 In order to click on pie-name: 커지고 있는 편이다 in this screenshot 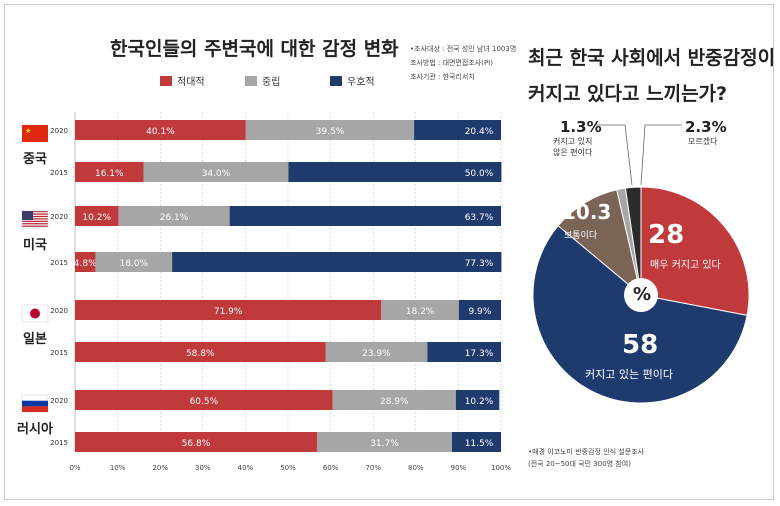, I will do `click(629, 374)`.